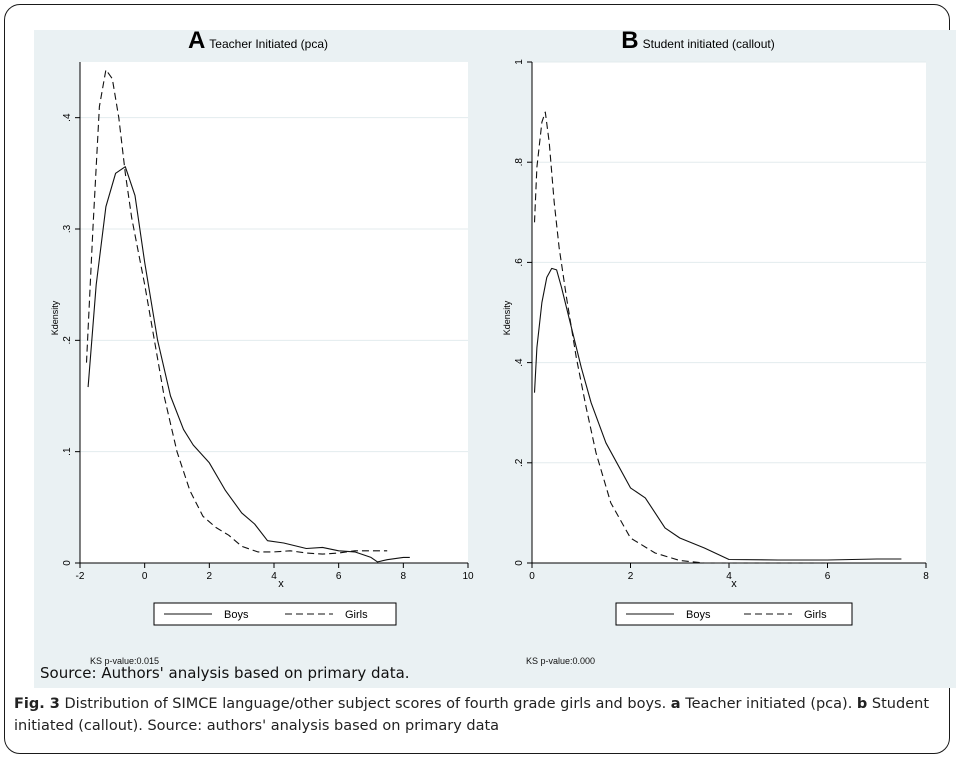 This screenshot has height=759, width=956. What do you see at coordinates (561, 661) in the screenshot?
I see `ks-pvalue-b: KS p-value:0.000` at bounding box center [561, 661].